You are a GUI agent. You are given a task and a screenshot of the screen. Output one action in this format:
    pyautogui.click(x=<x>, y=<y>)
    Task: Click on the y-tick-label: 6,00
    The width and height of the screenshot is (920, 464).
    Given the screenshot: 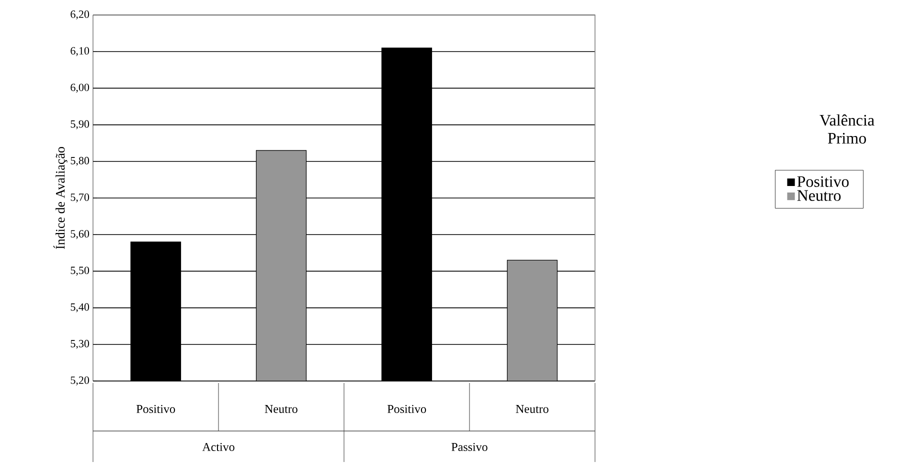 What is the action you would take?
    pyautogui.click(x=80, y=88)
    